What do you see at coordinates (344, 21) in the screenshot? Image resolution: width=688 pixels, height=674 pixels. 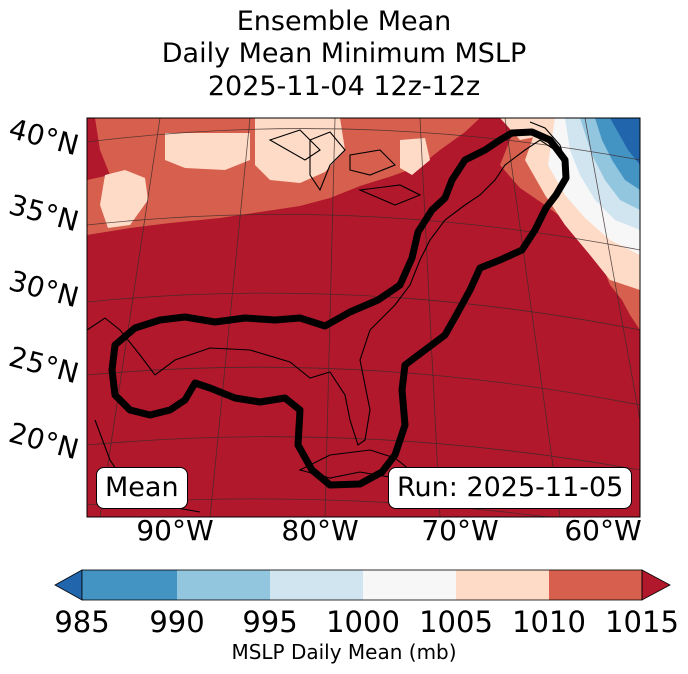 I see `title-line-1: Ensemble Mean` at bounding box center [344, 21].